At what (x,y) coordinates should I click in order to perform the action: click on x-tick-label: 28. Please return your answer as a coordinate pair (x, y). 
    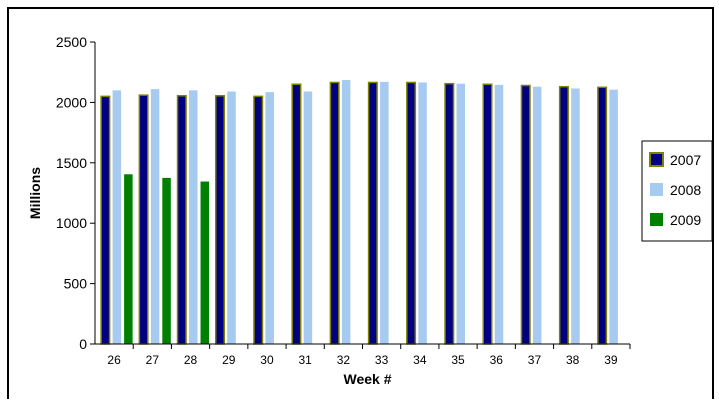
    Looking at the image, I should click on (191, 360).